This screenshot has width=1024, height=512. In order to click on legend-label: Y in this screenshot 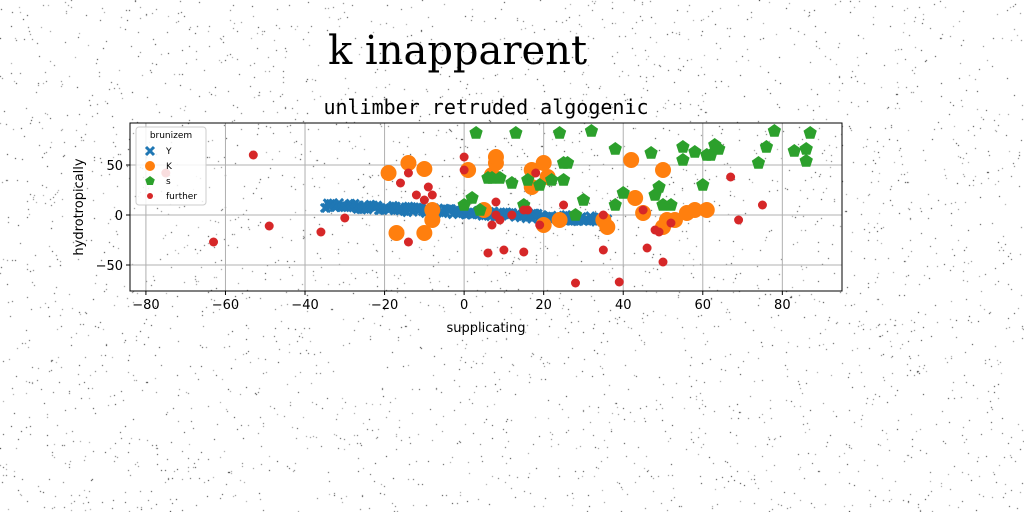, I will do `click(168, 152)`.